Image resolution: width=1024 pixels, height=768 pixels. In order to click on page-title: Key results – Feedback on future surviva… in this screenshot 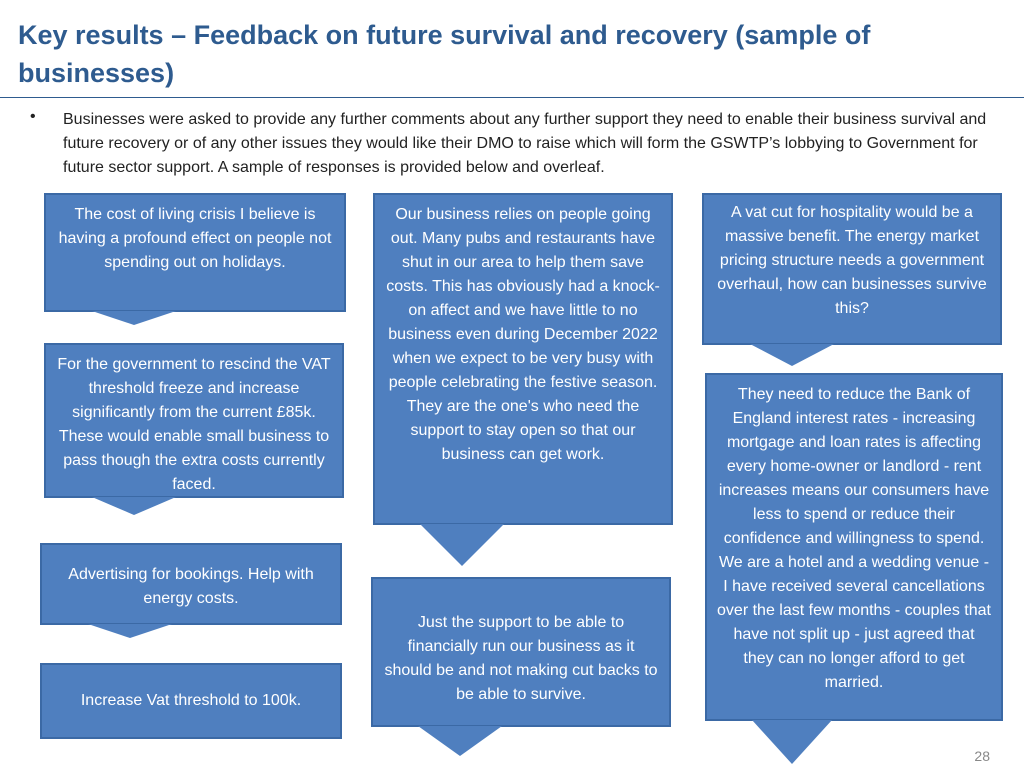, I will do `click(444, 54)`.